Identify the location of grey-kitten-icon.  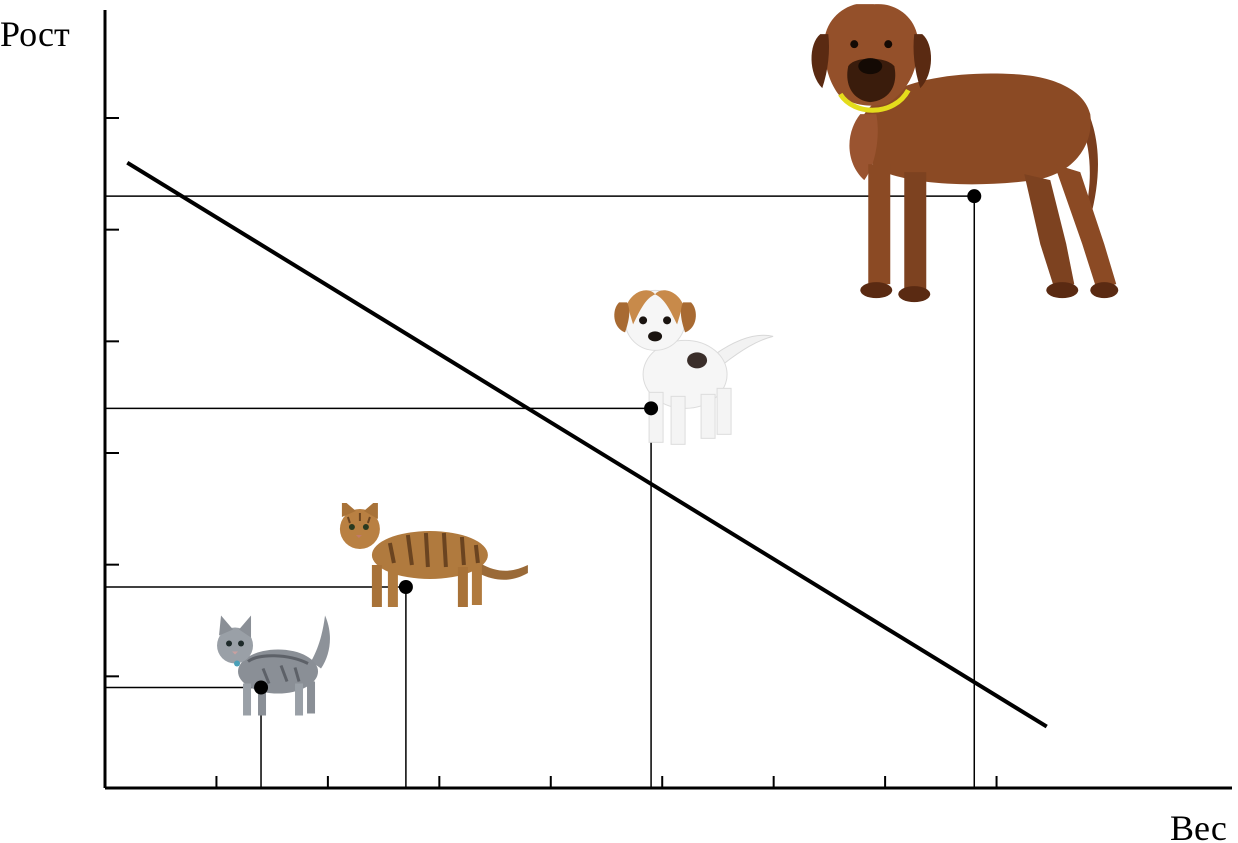
(273, 665).